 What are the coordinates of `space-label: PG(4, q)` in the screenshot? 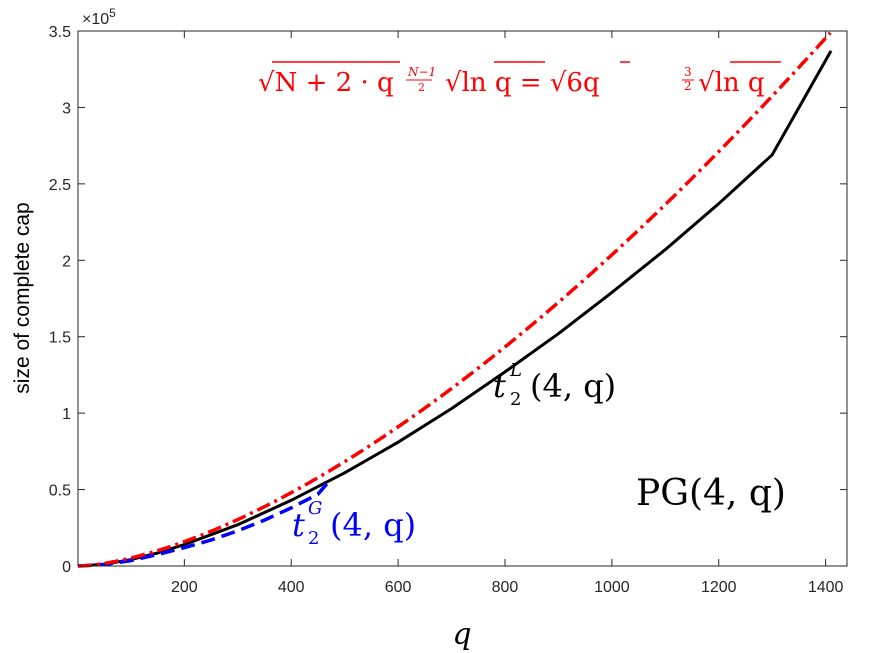 It's located at (711, 493).